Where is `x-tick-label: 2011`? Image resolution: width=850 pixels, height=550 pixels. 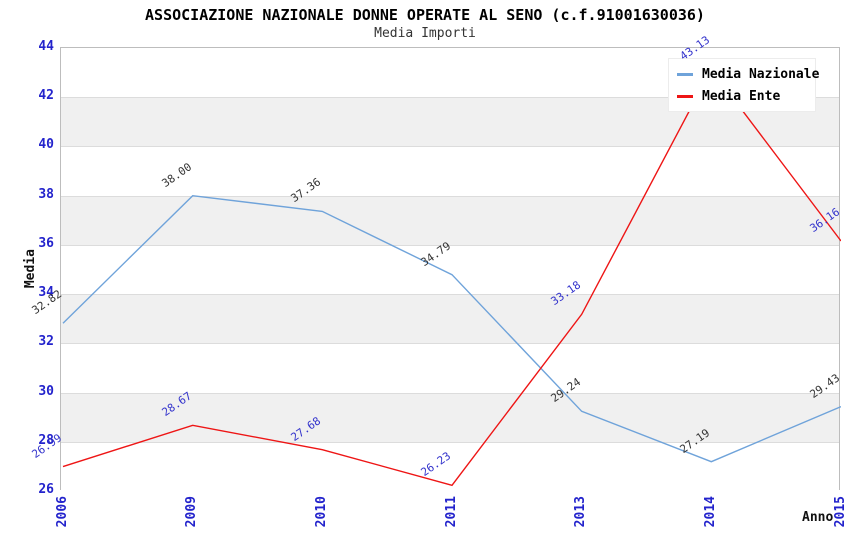 x-tick-label: 2011 is located at coordinates (451, 512).